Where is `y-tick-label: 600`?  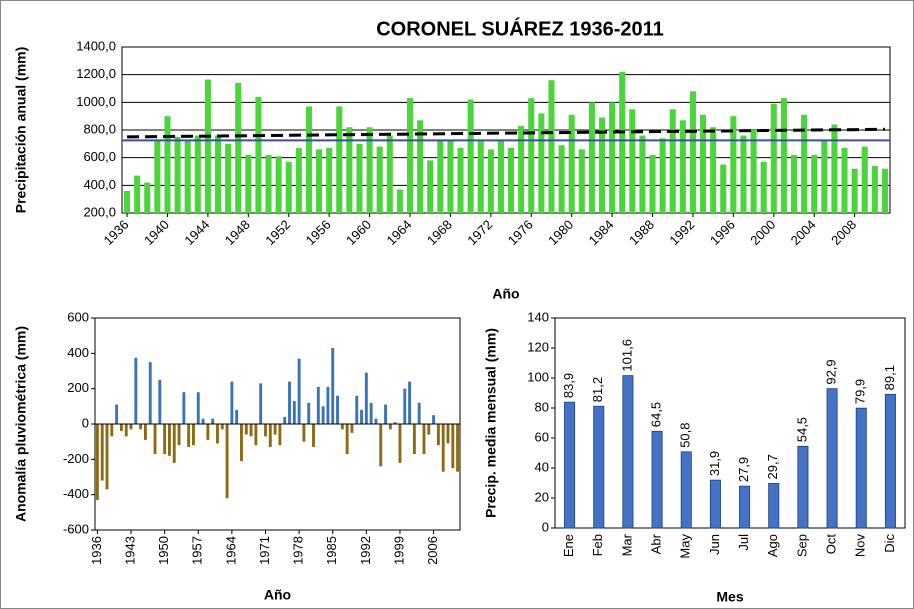
y-tick-label: 600 is located at coordinates (78, 316).